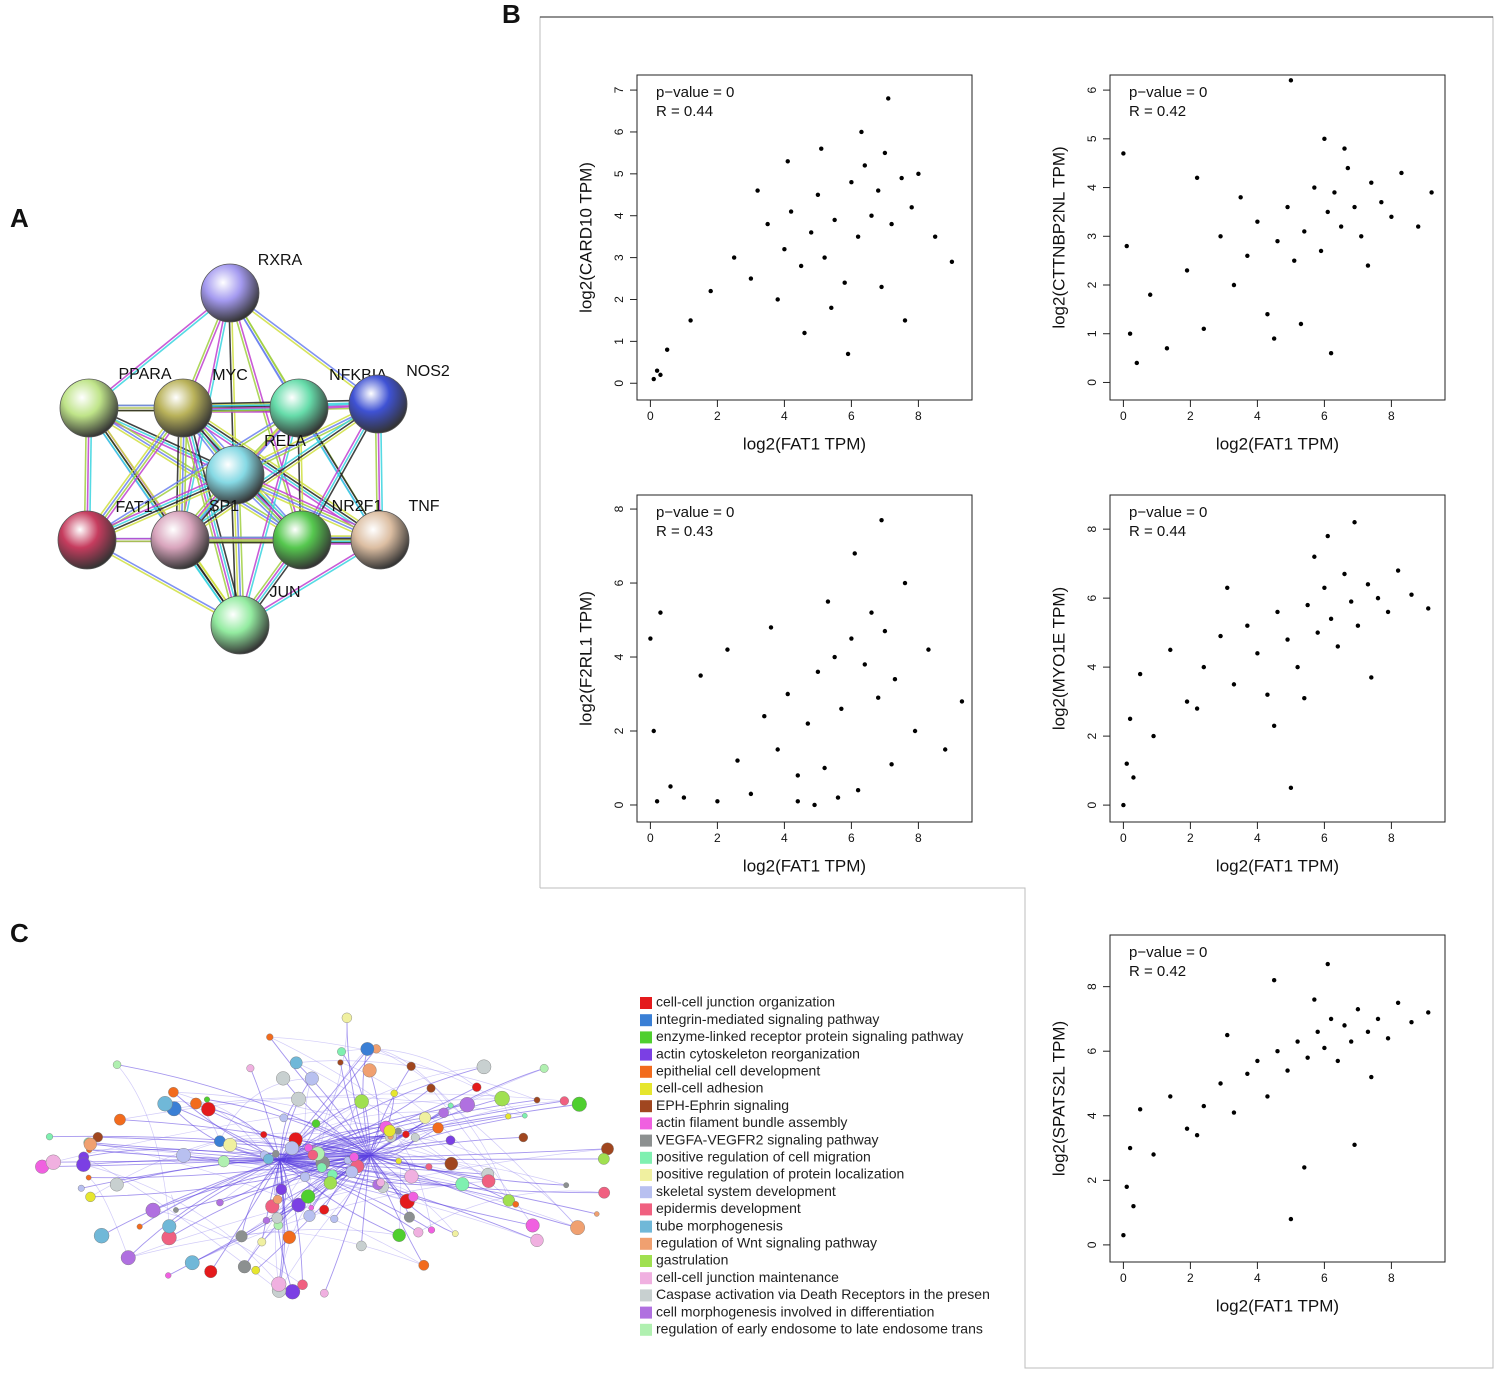 This screenshot has height=1375, width=1500. Describe the element at coordinates (144, 374) in the screenshot. I see `node-label: PPARA` at that location.